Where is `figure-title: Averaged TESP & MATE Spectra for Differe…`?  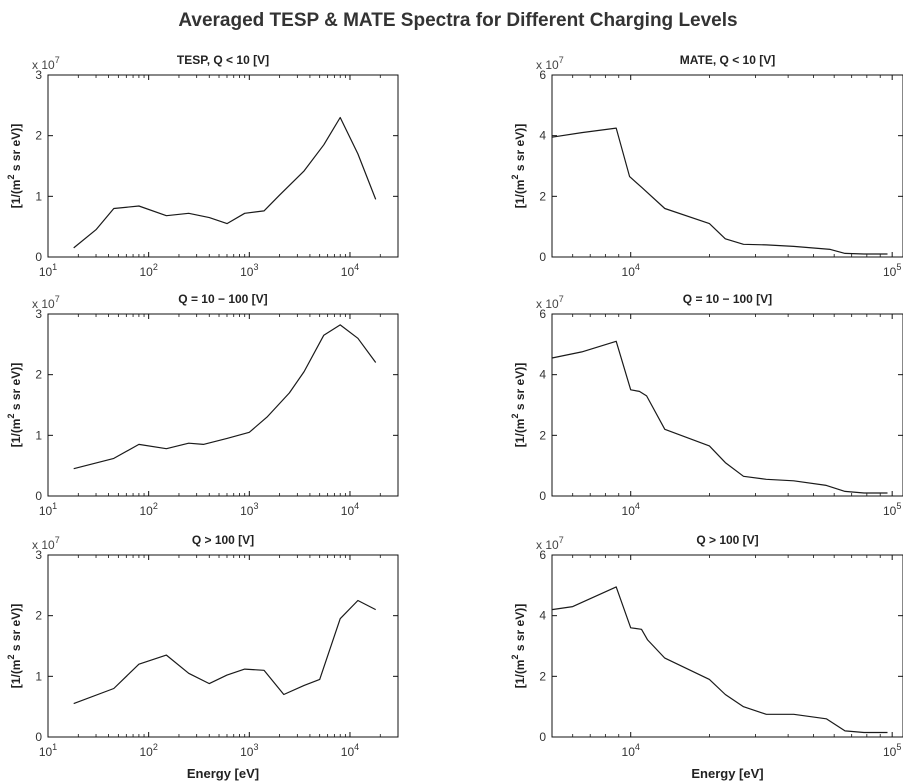 figure-title: Averaged TESP & MATE Spectra for Differe… is located at coordinates (457, 20).